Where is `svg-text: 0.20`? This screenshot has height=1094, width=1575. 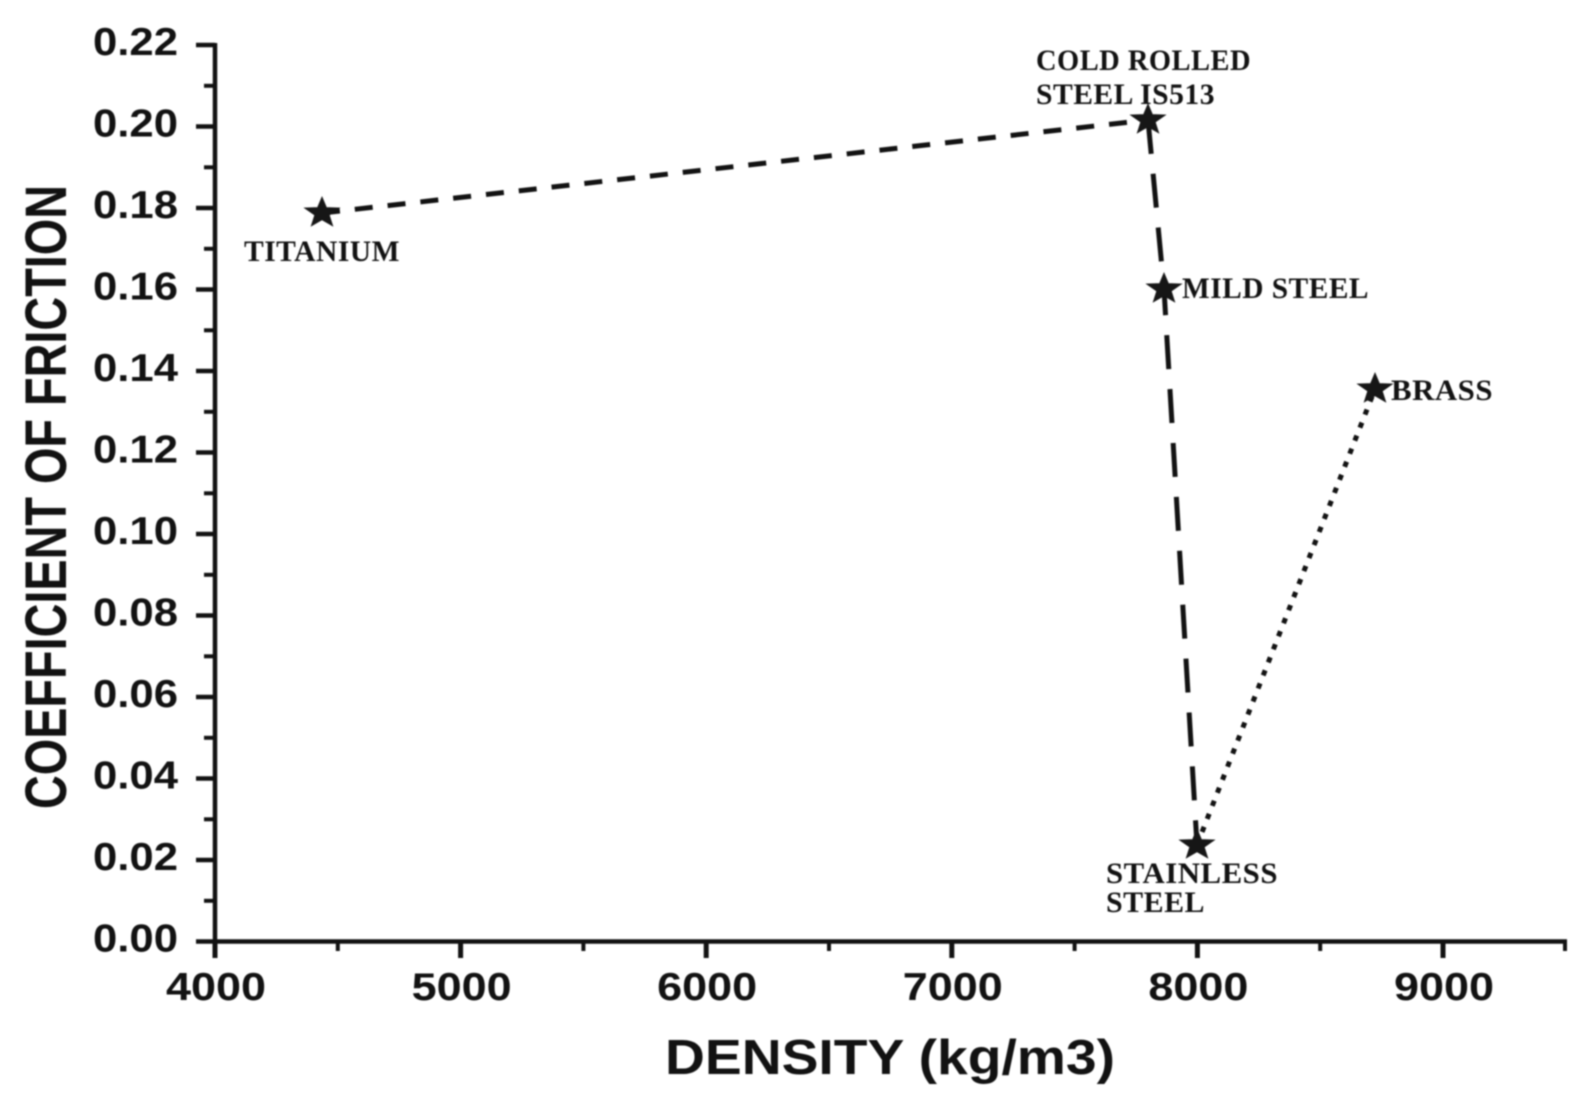 svg-text: 0.20 is located at coordinates (135, 124).